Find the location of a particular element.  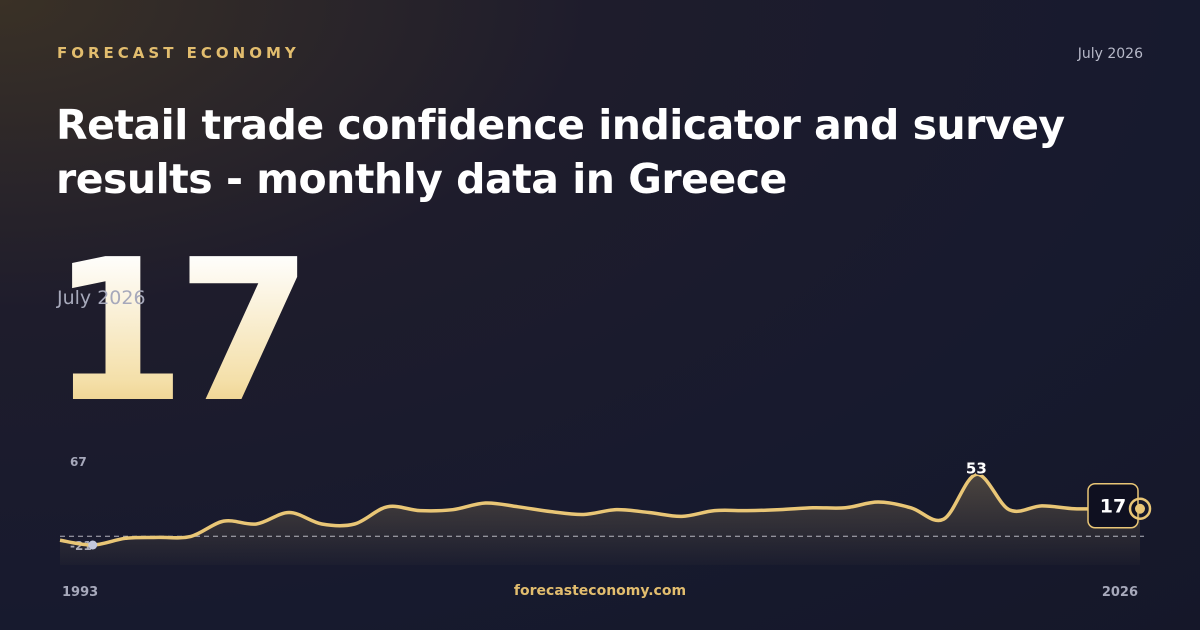

last-point is located at coordinates (1140, 508).